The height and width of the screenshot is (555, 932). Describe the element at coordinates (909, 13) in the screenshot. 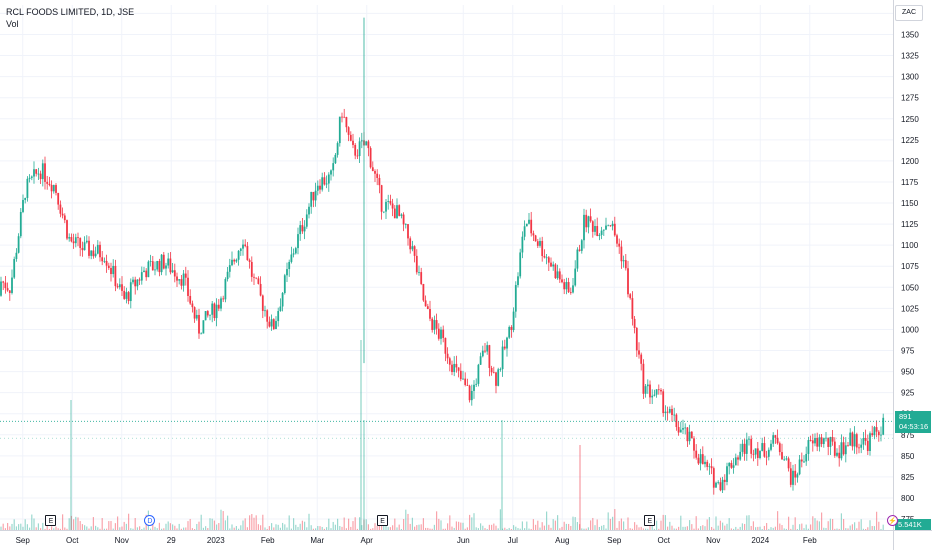

I see `currency-badge: ZAC` at that location.